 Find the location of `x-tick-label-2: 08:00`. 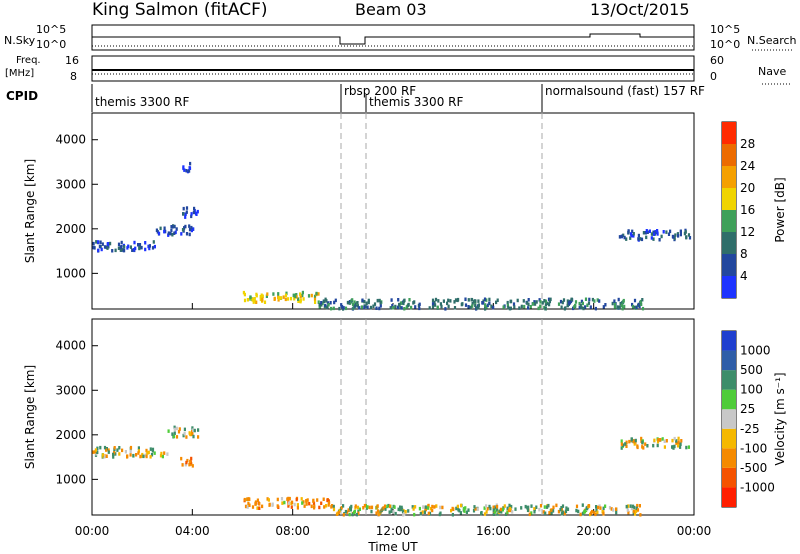

x-tick-label-2: 08:00 is located at coordinates (292, 531).